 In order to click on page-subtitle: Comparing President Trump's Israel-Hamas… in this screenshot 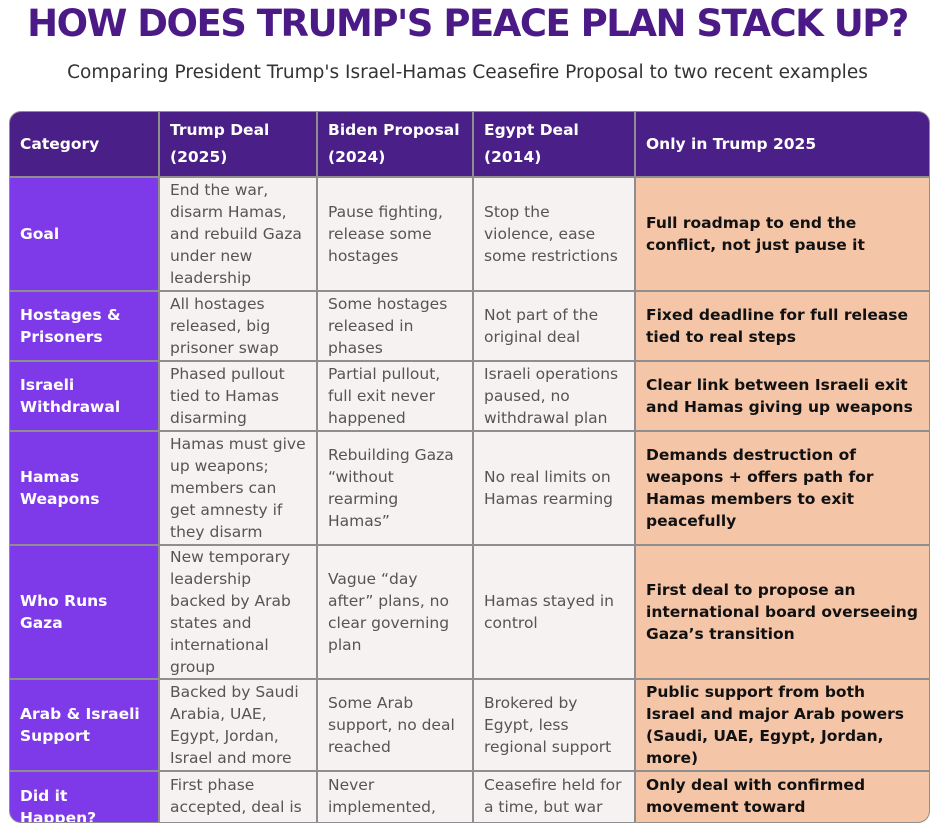, I will do `click(467, 72)`.